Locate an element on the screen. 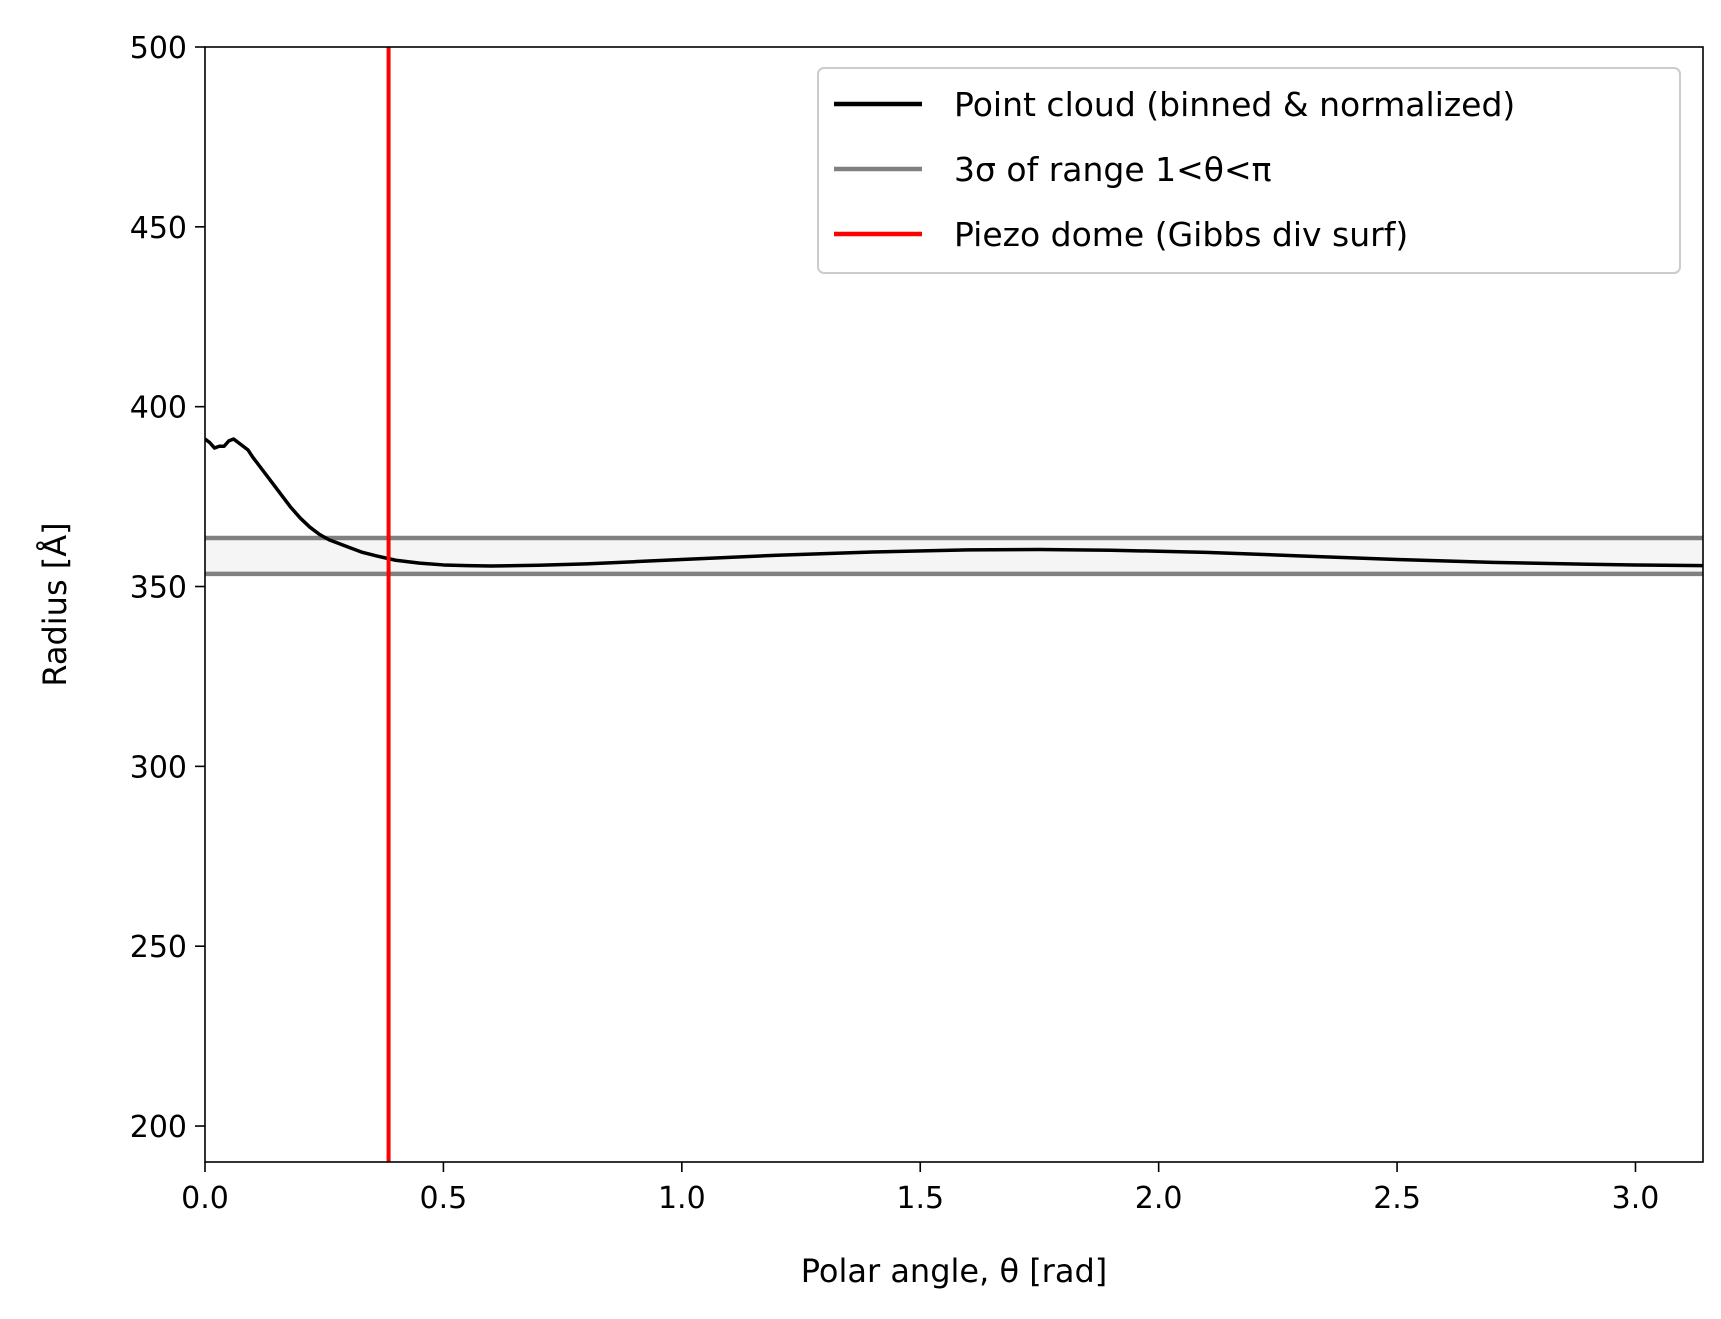 The image size is (1721, 1319). y-tick-label: 350 is located at coordinates (158, 588).